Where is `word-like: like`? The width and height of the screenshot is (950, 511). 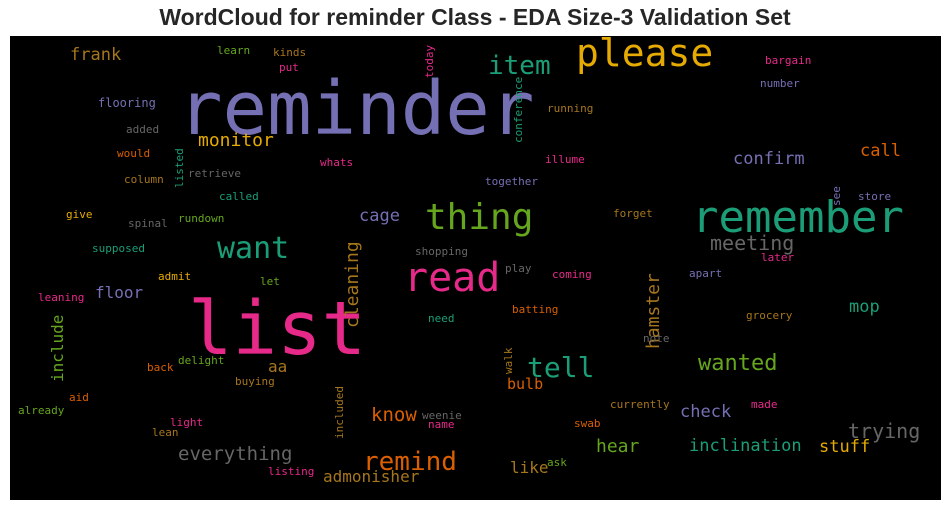 word-like: like is located at coordinates (529, 467).